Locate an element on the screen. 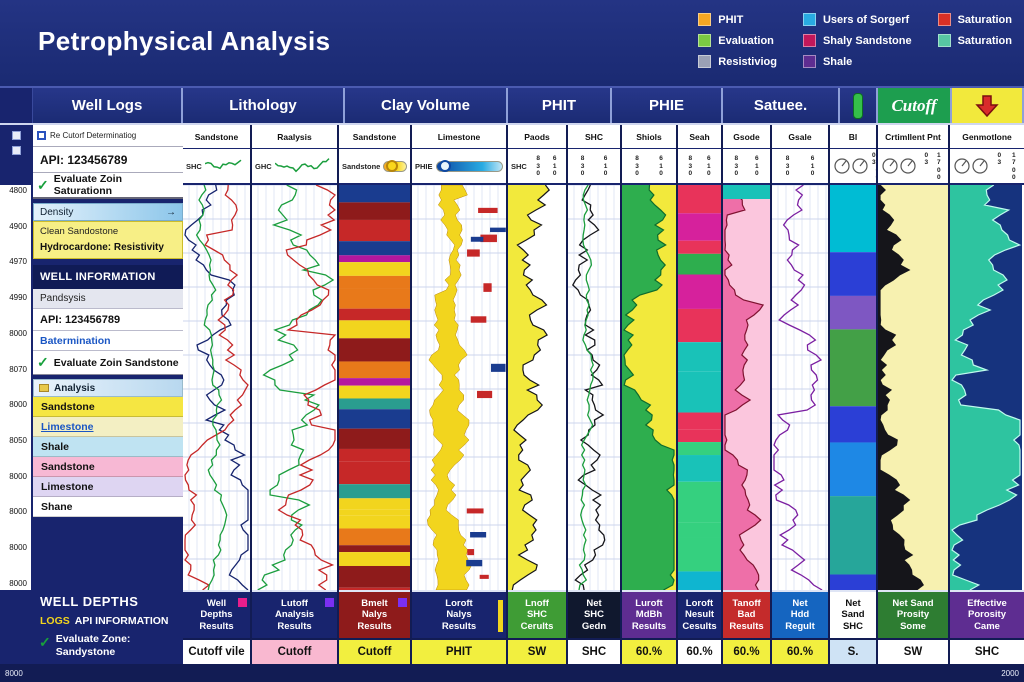 This screenshot has width=1024, height=682. sidebar-item-shale: Shale is located at coordinates (108, 447).